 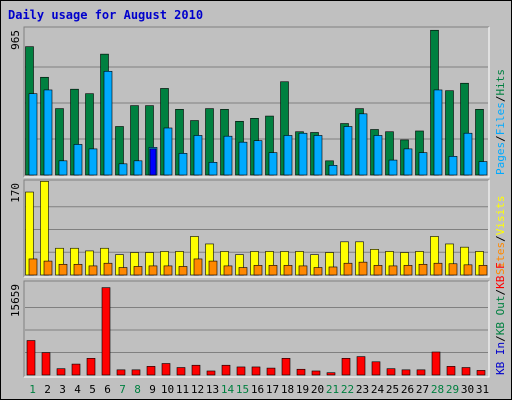 What do you see at coordinates (272, 389) in the screenshot?
I see `x-tick-label: 17` at bounding box center [272, 389].